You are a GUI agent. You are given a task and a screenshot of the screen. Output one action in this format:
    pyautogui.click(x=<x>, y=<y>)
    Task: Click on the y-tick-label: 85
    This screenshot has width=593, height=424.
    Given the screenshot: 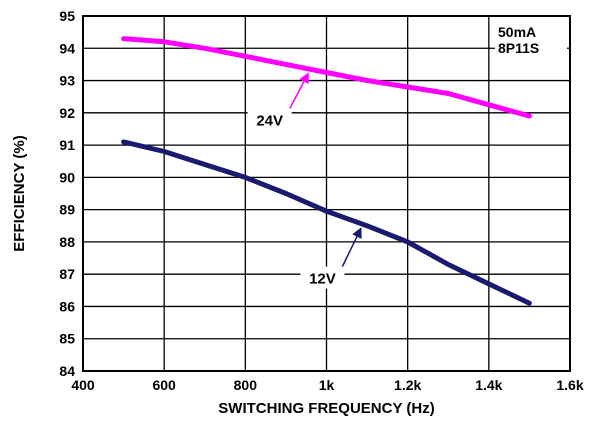 What is the action you would take?
    pyautogui.click(x=67, y=339)
    